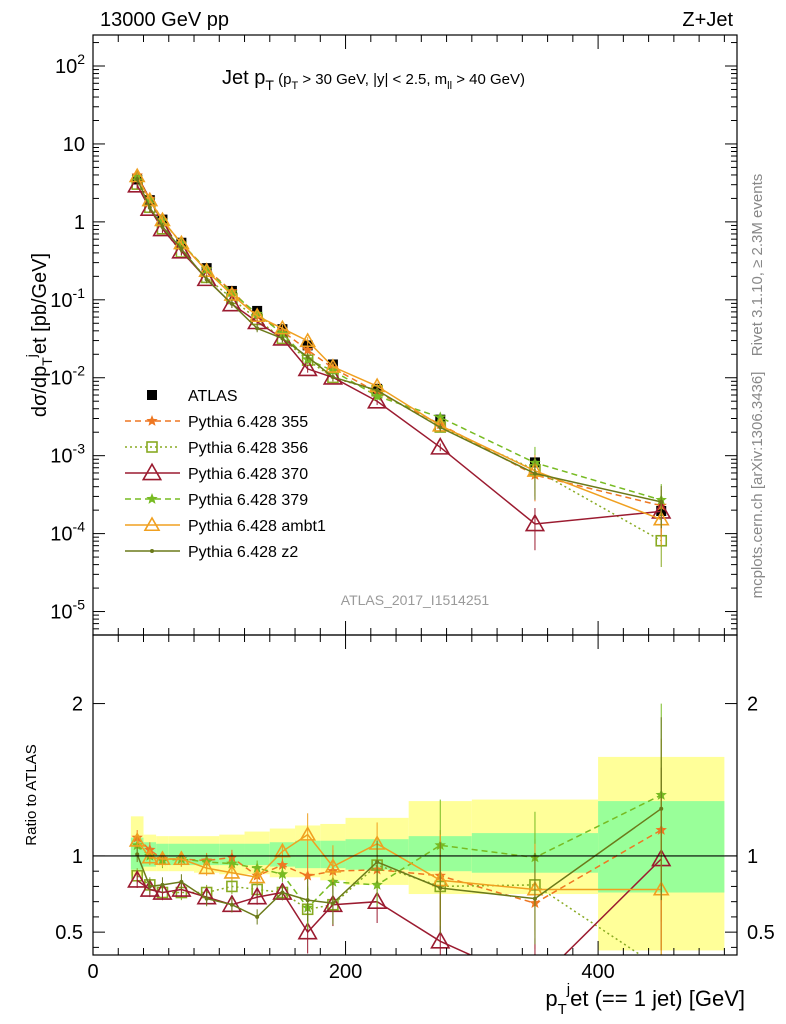  Describe the element at coordinates (752, 857) in the screenshot. I see `ratio-y-tick-label-right: 1` at that location.